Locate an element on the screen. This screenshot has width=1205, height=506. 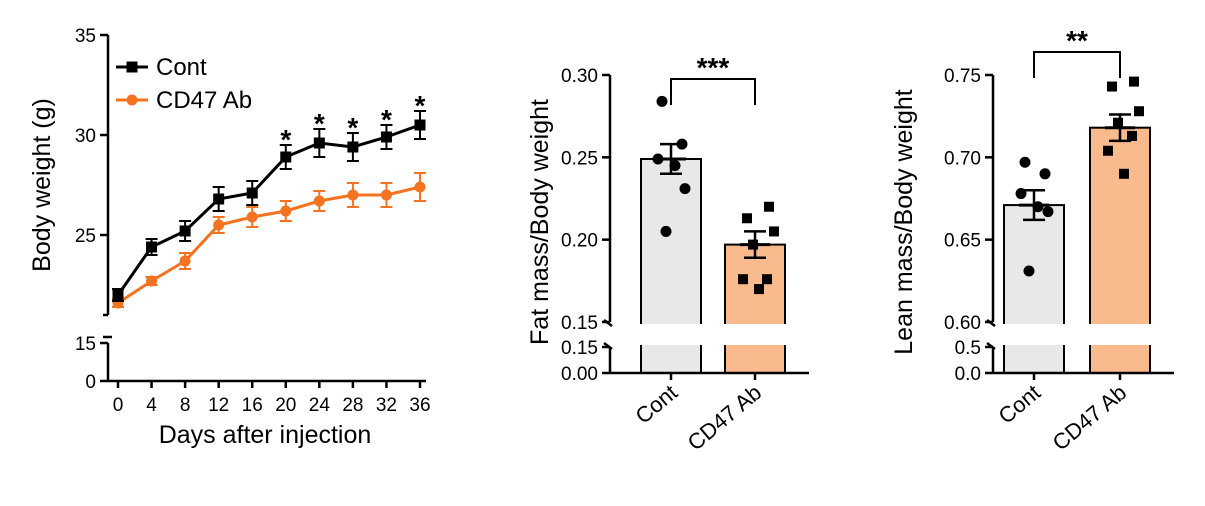
weight-x-tick-label: 8 is located at coordinates (185, 405).